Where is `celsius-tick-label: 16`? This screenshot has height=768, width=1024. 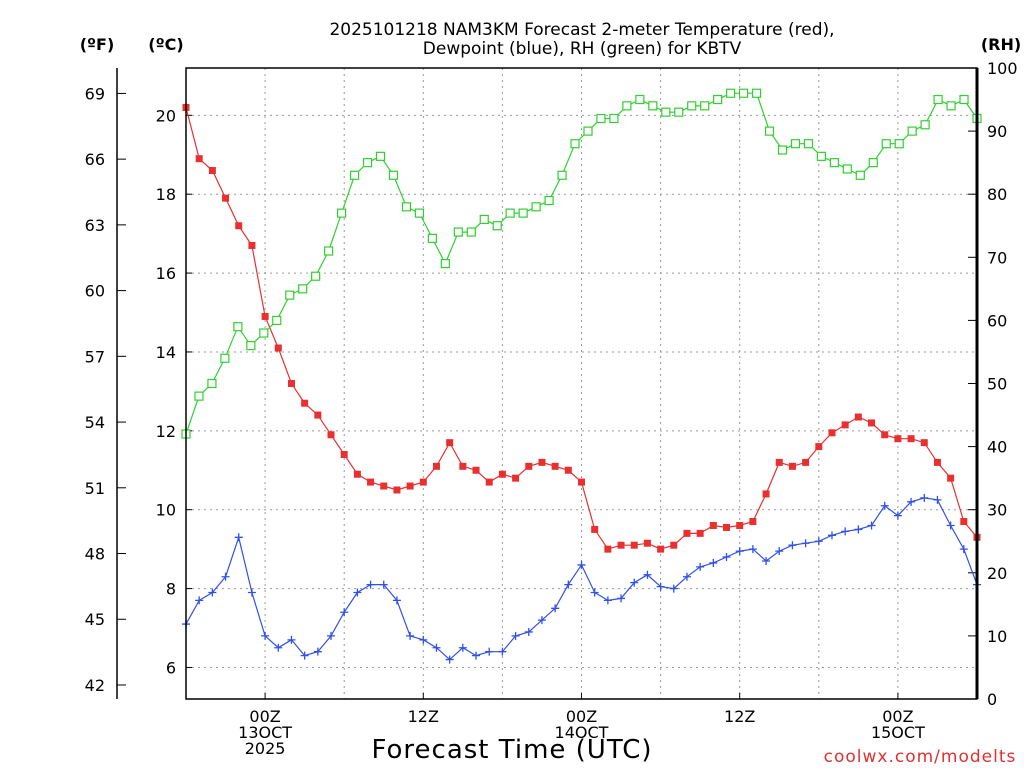 celsius-tick-label: 16 is located at coordinates (166, 273).